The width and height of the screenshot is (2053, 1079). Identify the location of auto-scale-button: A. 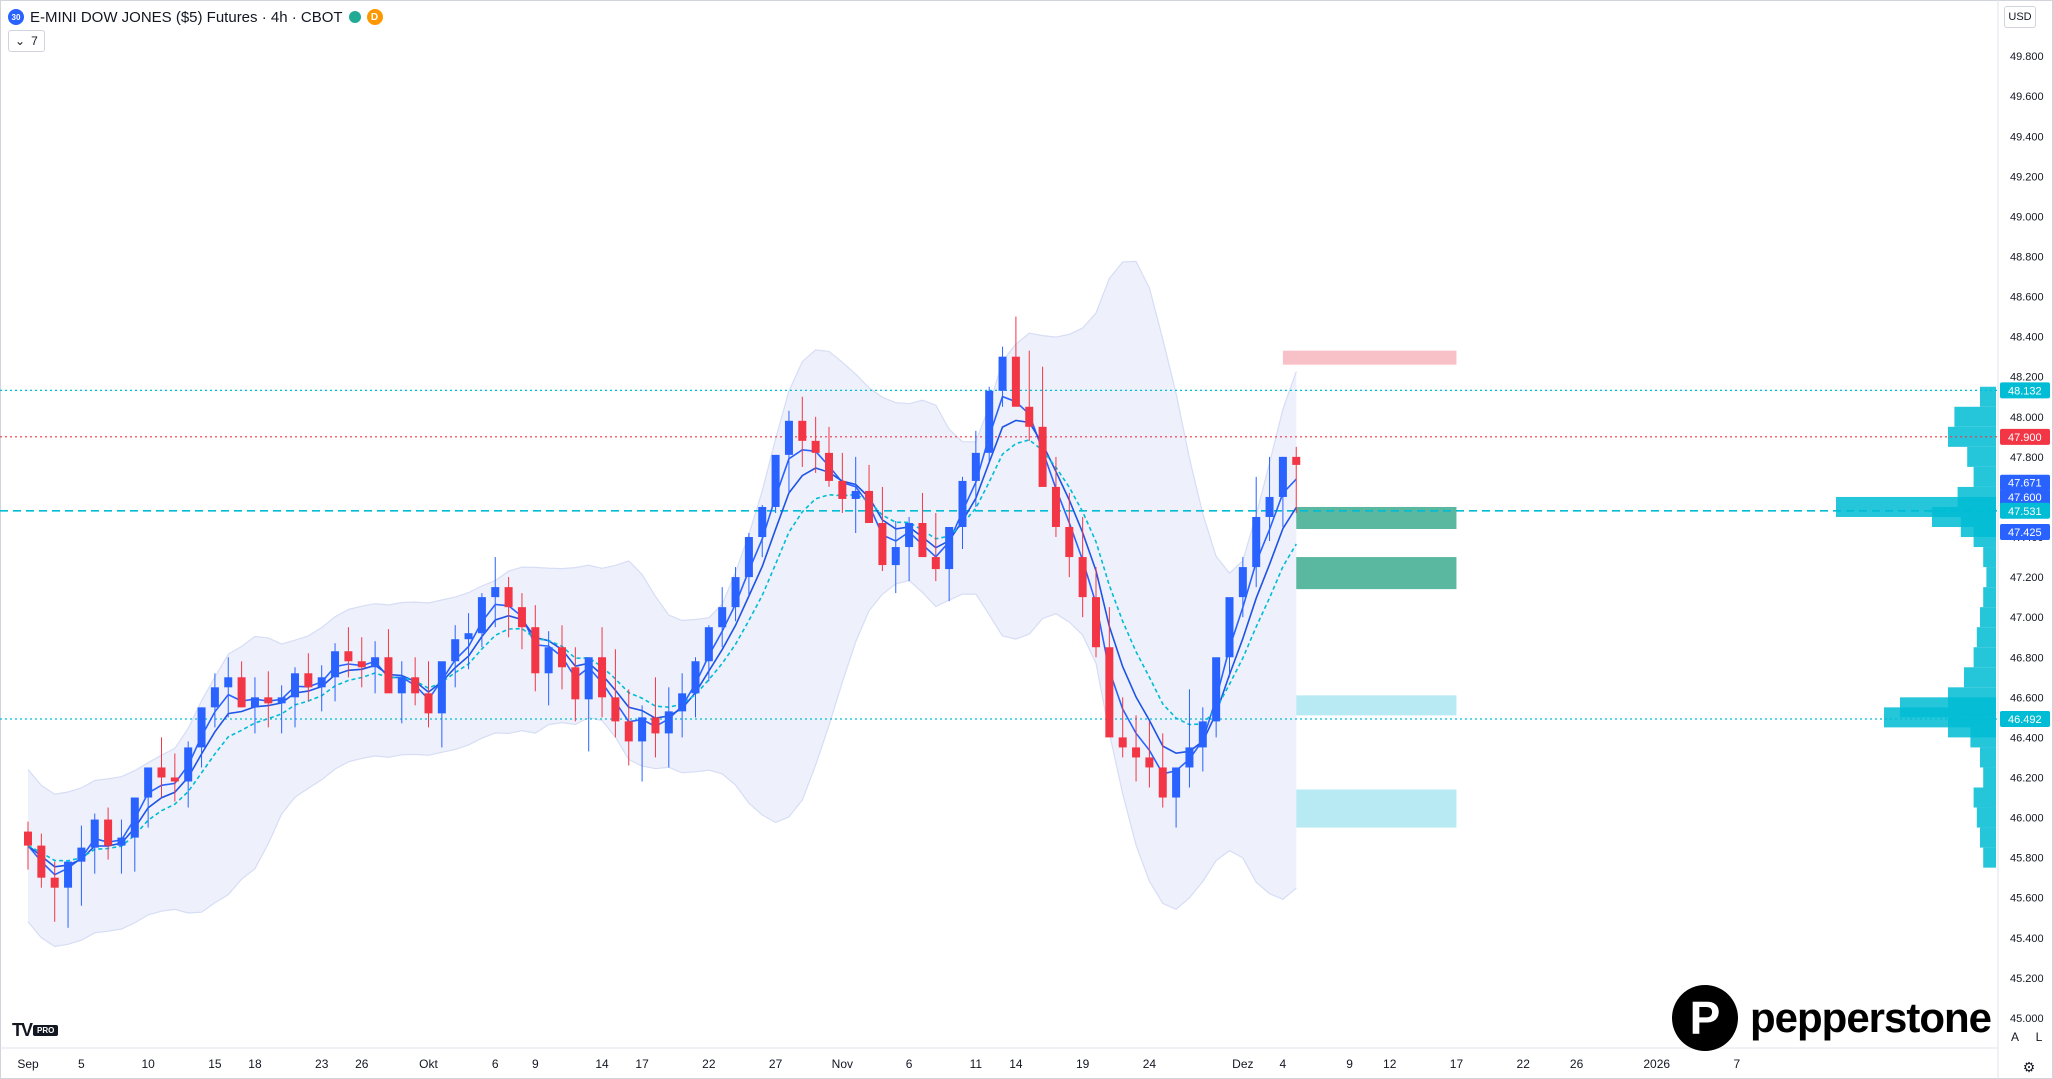
(2014, 1037).